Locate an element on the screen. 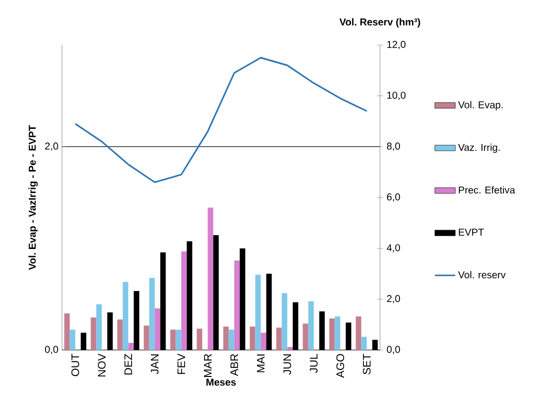 The width and height of the screenshot is (546, 418). x-axis-title: Meses is located at coordinates (221, 382).